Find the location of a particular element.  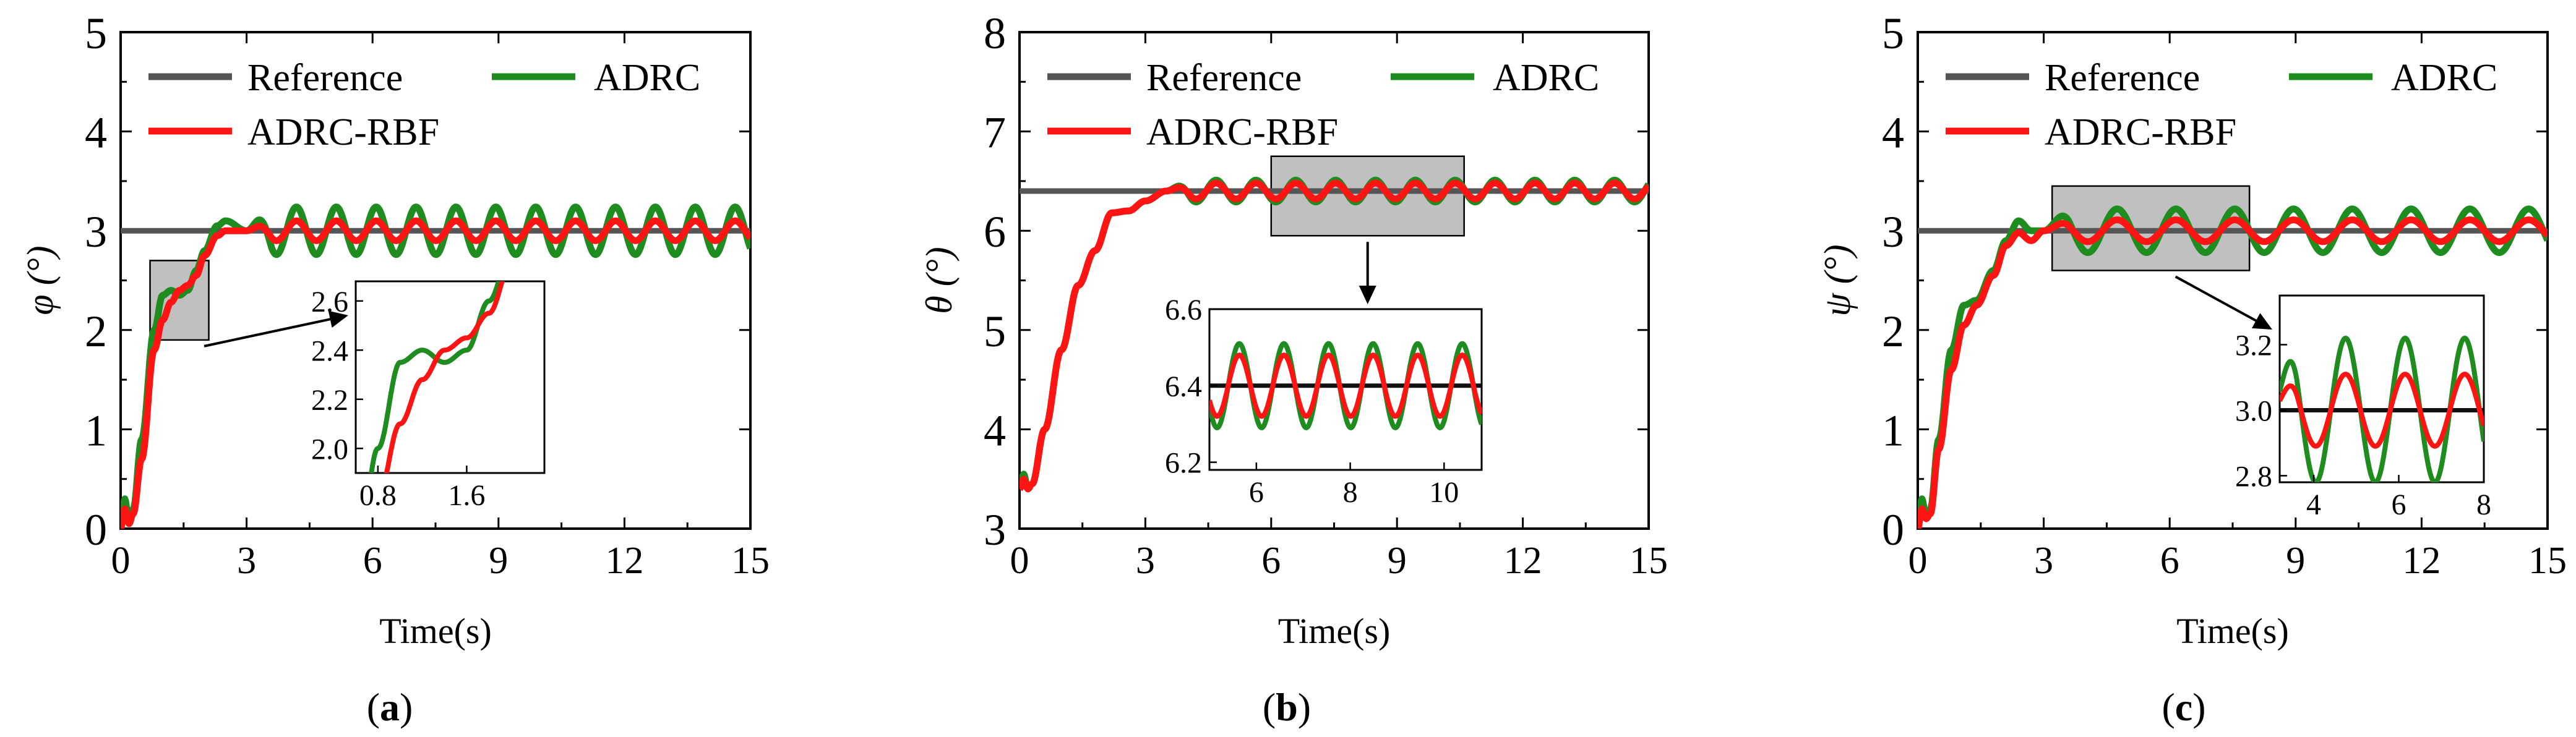

inset-series-line-adrc is located at coordinates (435, 377).